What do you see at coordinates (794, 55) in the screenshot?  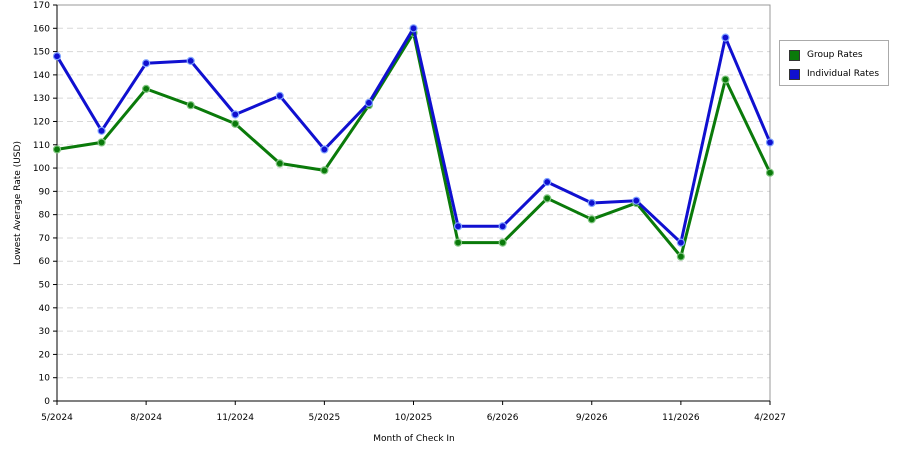 I see `legend-swatch-group-rates` at bounding box center [794, 55].